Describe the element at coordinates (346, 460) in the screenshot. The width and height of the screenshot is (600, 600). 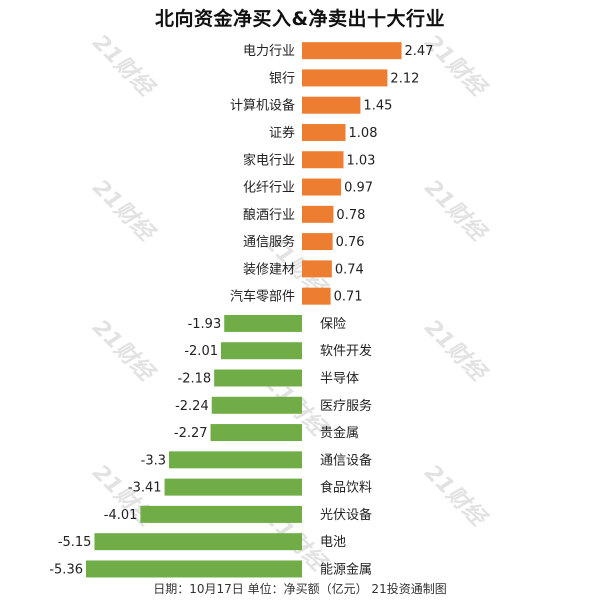
I see `category-label: 通信设备` at that location.